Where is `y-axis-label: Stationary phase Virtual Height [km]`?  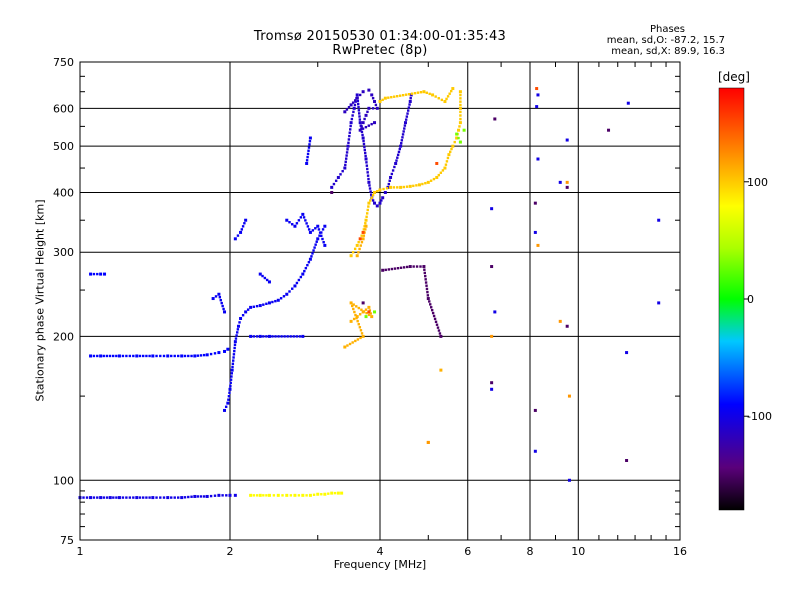 y-axis-label: Stationary phase Virtual Height [km] is located at coordinates (40, 300).